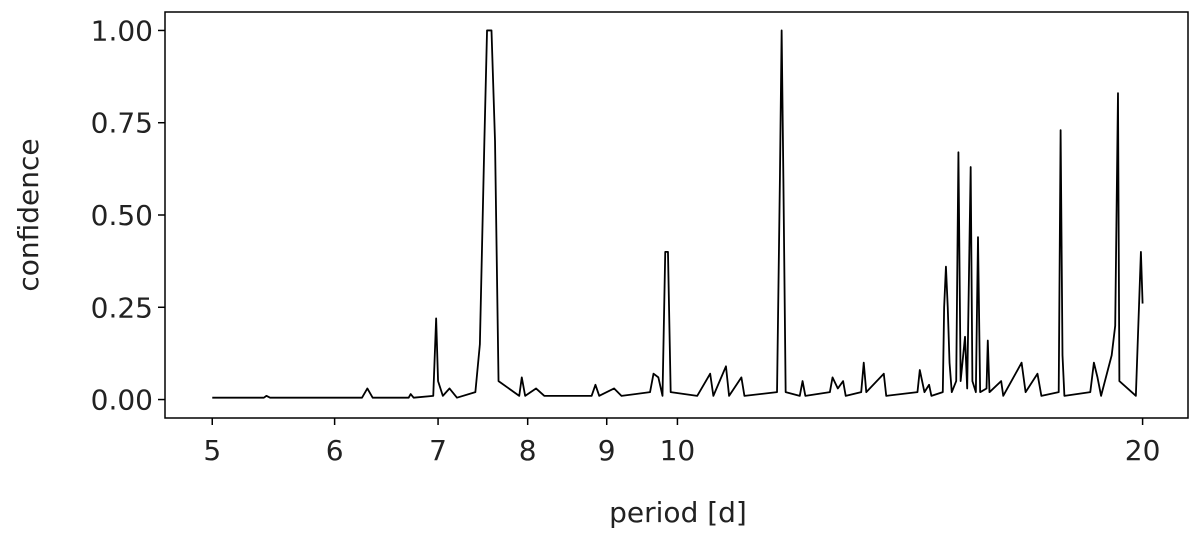  What do you see at coordinates (122, 215) in the screenshot?
I see `y-tick-label: 0.50` at bounding box center [122, 215].